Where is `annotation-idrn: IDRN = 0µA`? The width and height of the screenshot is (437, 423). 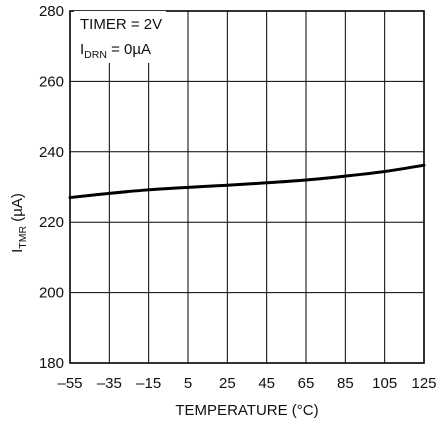 annotation-idrn: IDRN = 0µA is located at coordinates (115, 51).